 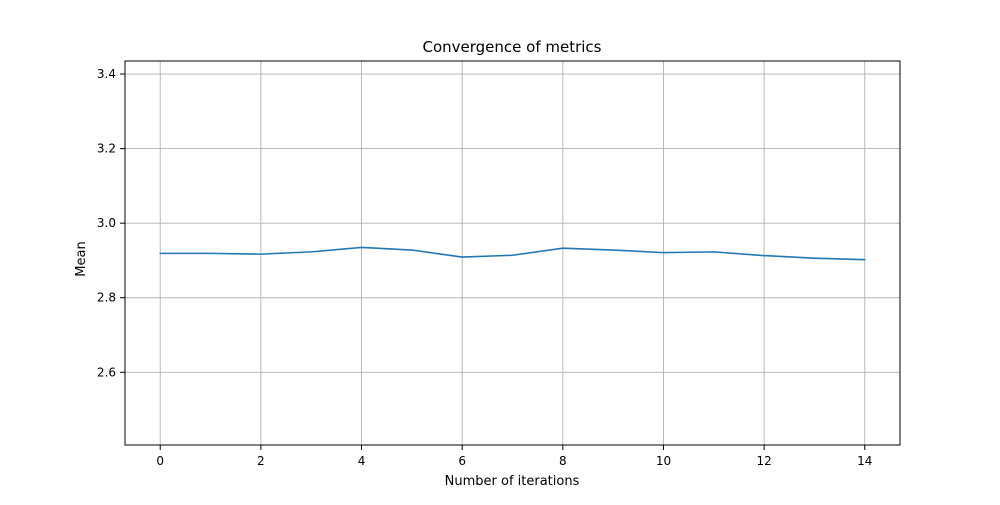 What do you see at coordinates (663, 461) in the screenshot?
I see `x-tick-label: 10` at bounding box center [663, 461].